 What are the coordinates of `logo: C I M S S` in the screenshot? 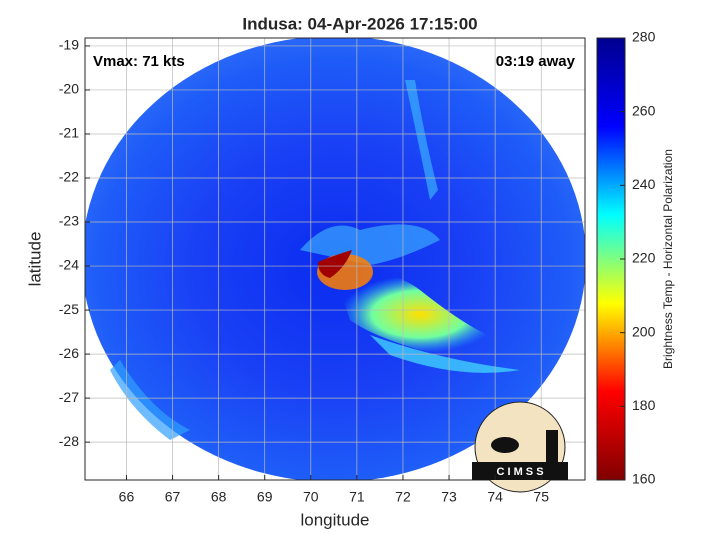 It's located at (520, 447).